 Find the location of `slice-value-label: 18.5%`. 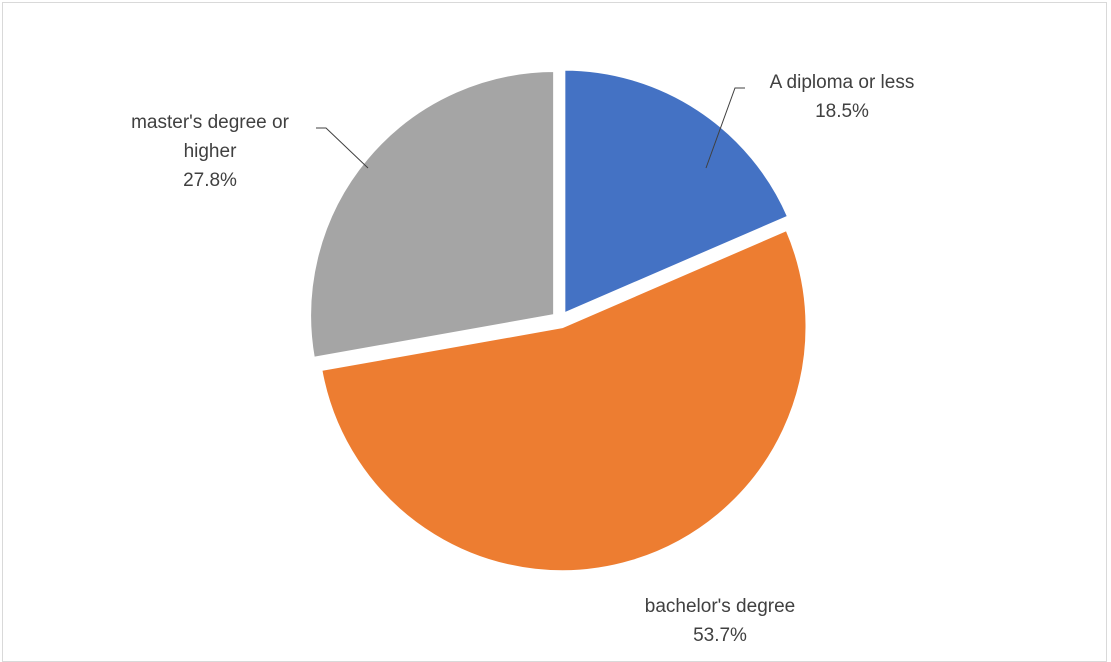

slice-value-label: 18.5% is located at coordinates (842, 111).